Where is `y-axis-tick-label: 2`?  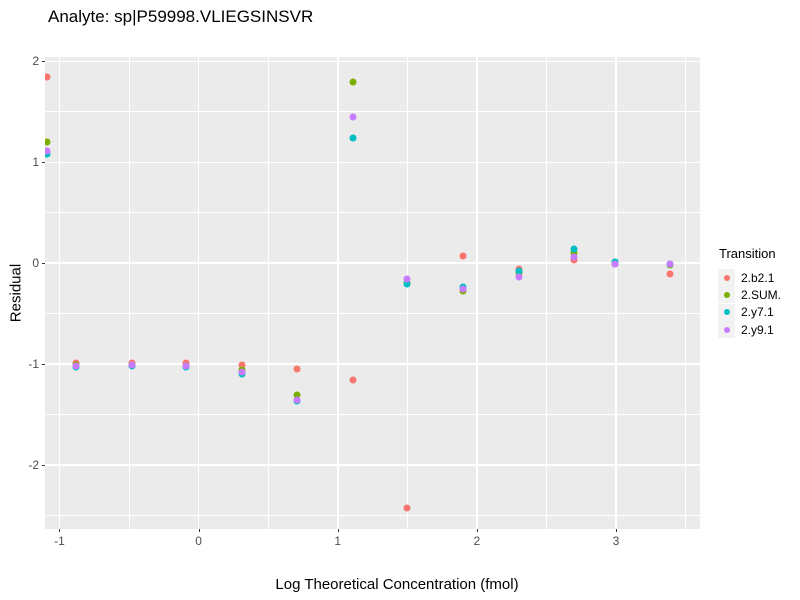
y-axis-tick-label: 2 is located at coordinates (35, 61).